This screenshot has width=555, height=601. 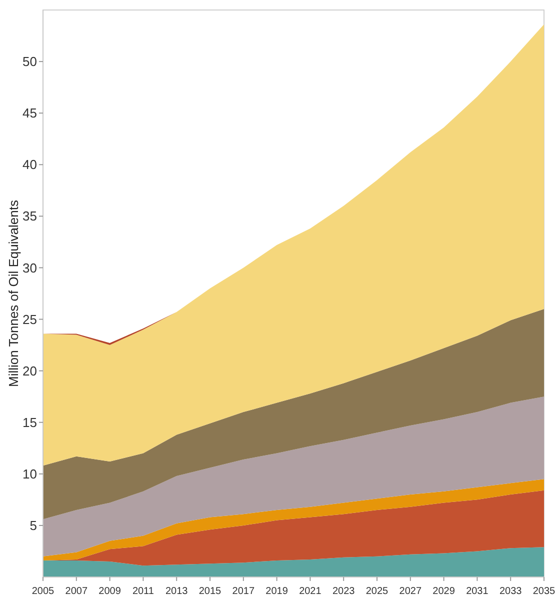 I want to click on x-tick-label: 2035, so click(x=543, y=591).